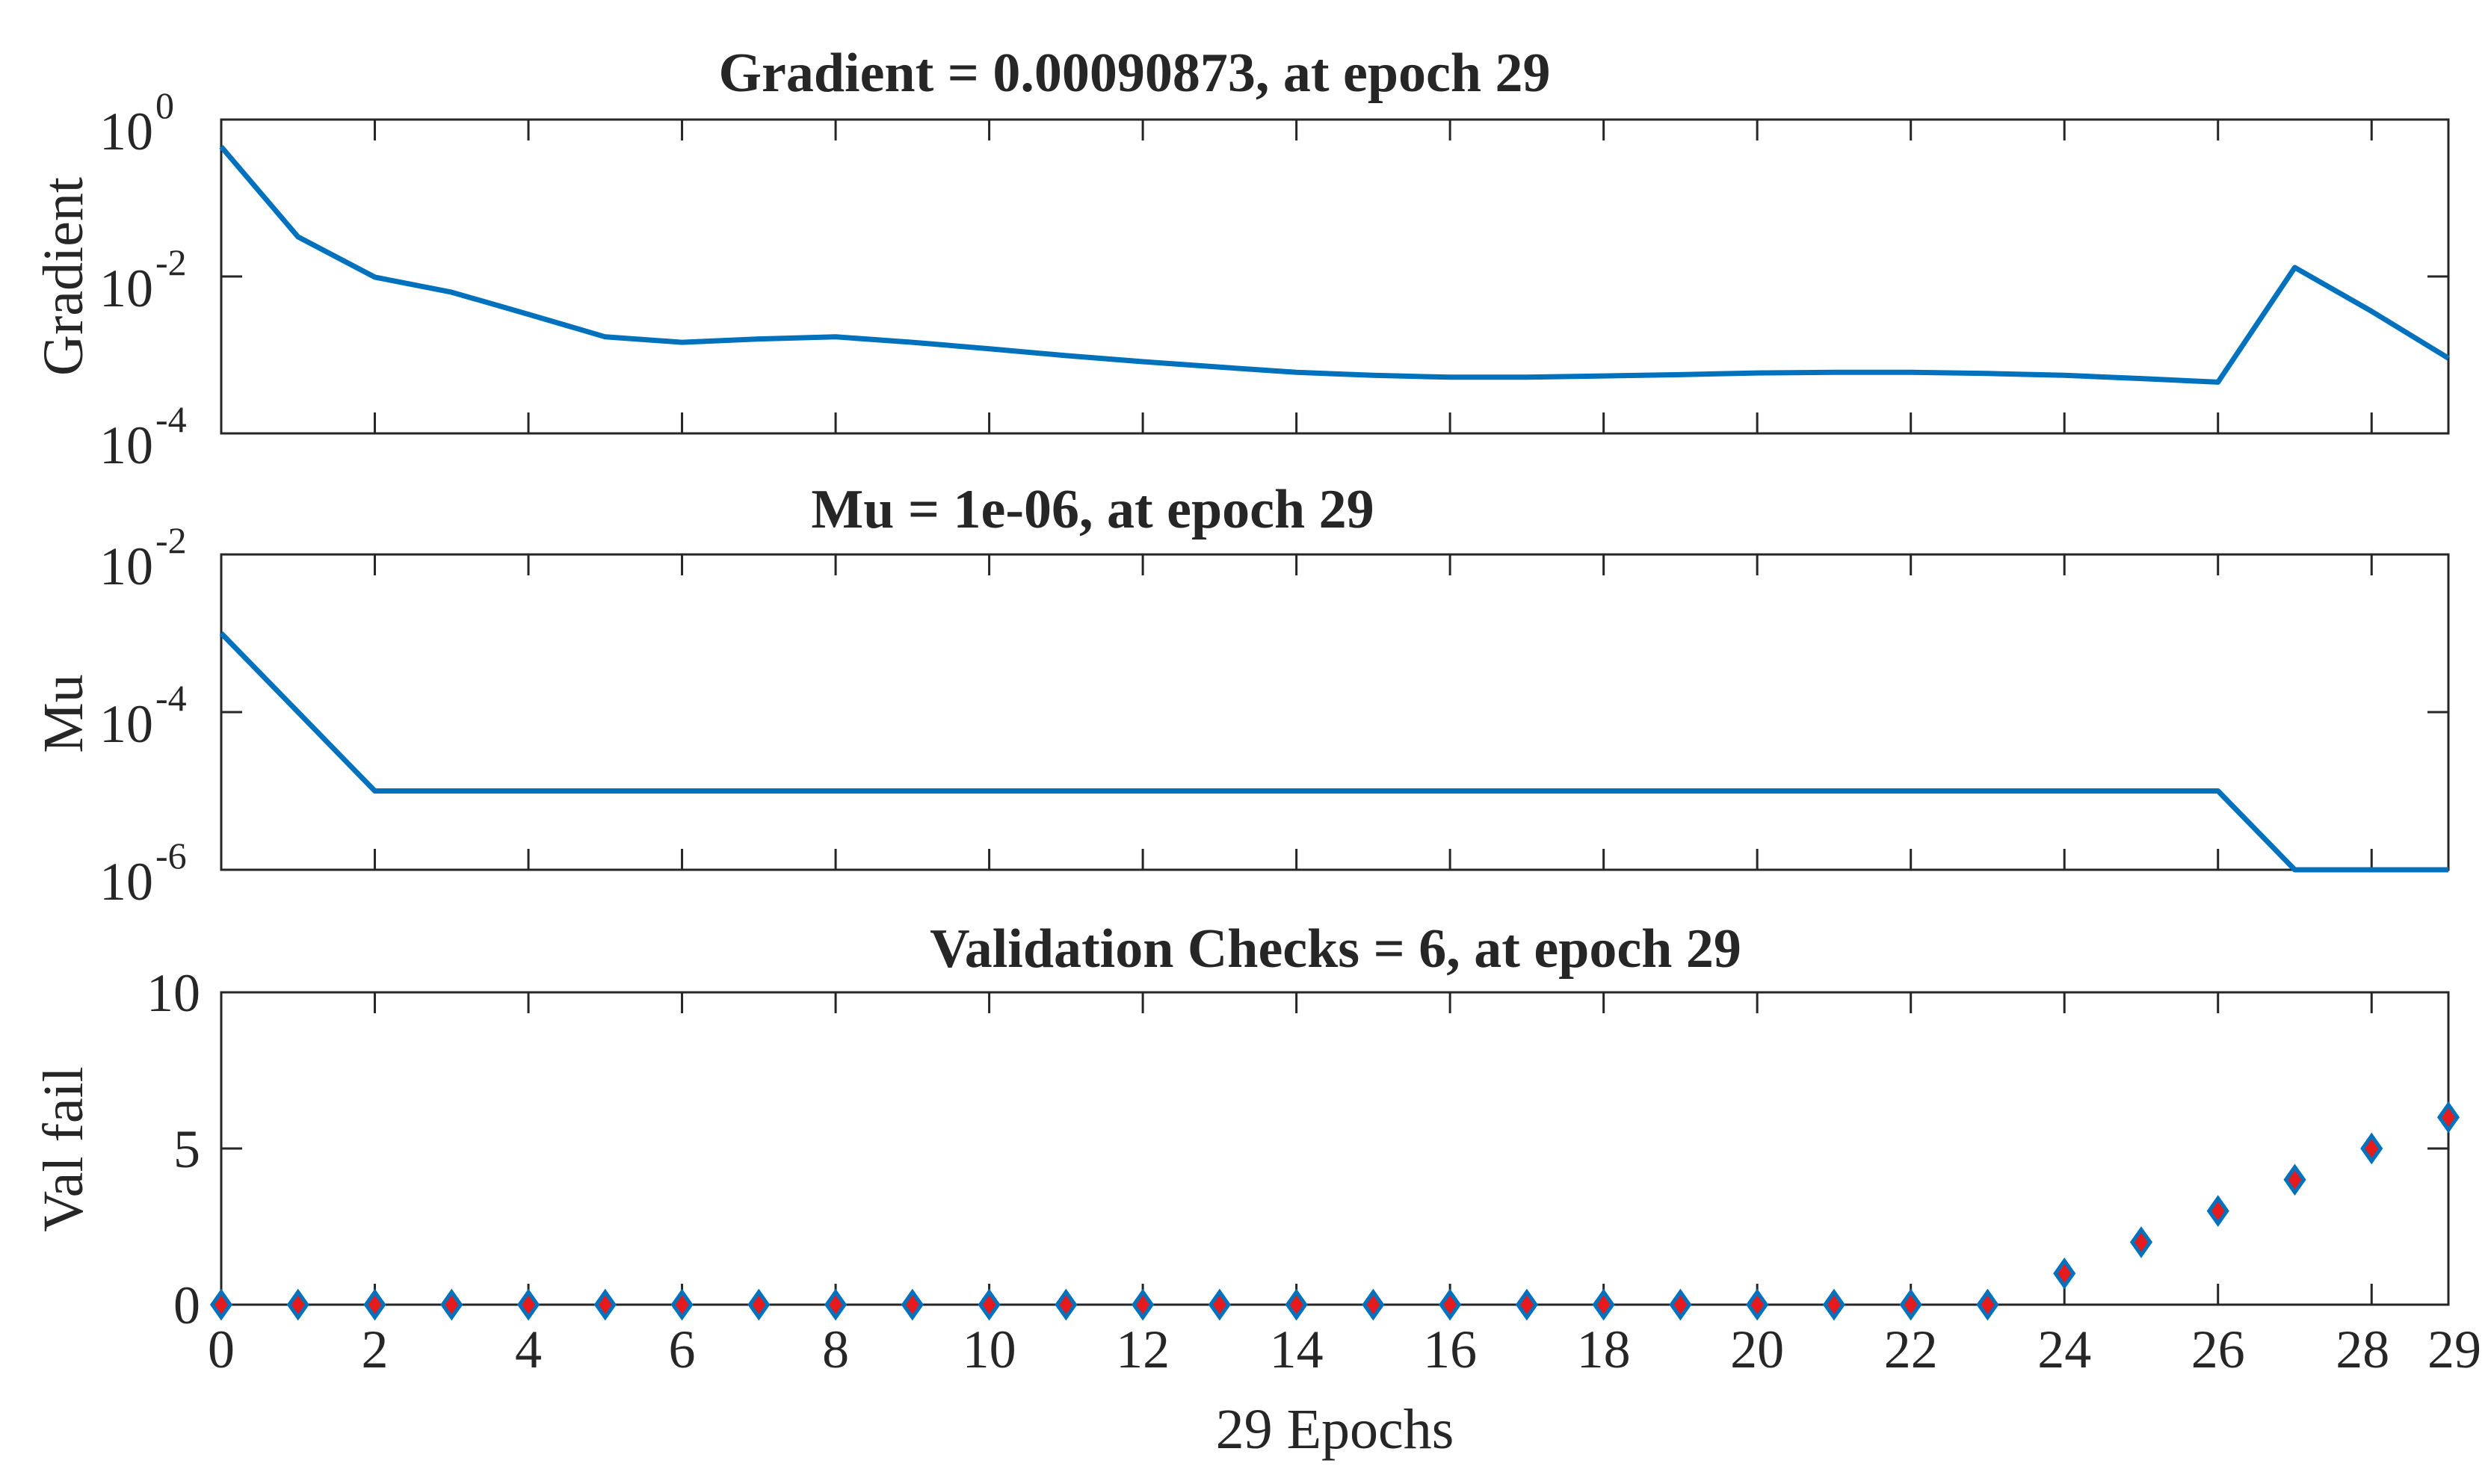 Image resolution: width=2491 pixels, height=1484 pixels. Describe the element at coordinates (63, 1149) in the screenshot. I see `valfail-y-axis-label: Val fail` at that location.